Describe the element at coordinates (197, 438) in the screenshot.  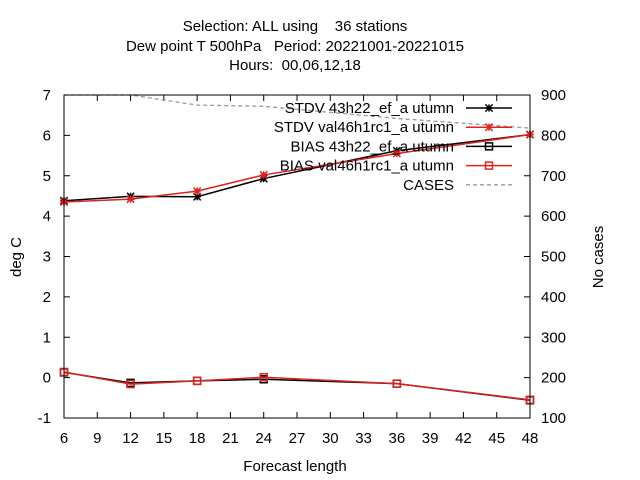
I see `x-tick-label: 18` at that location.